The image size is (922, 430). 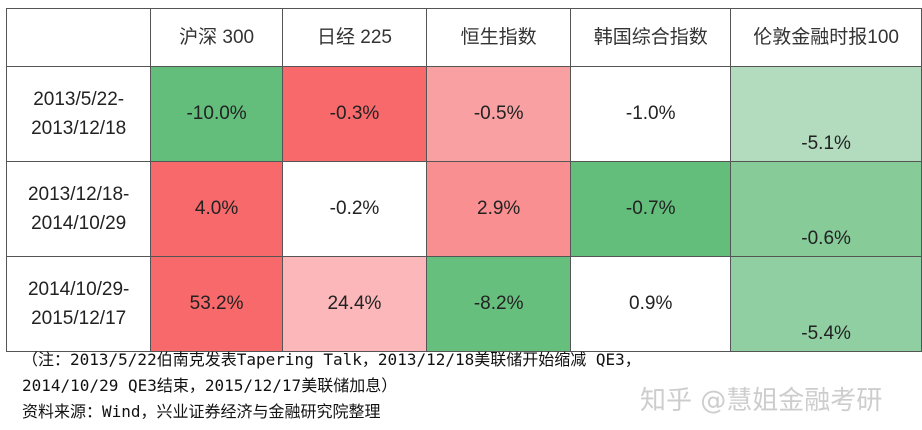 I want to click on col-header: 伦敦金融时报100, so click(x=826, y=37).